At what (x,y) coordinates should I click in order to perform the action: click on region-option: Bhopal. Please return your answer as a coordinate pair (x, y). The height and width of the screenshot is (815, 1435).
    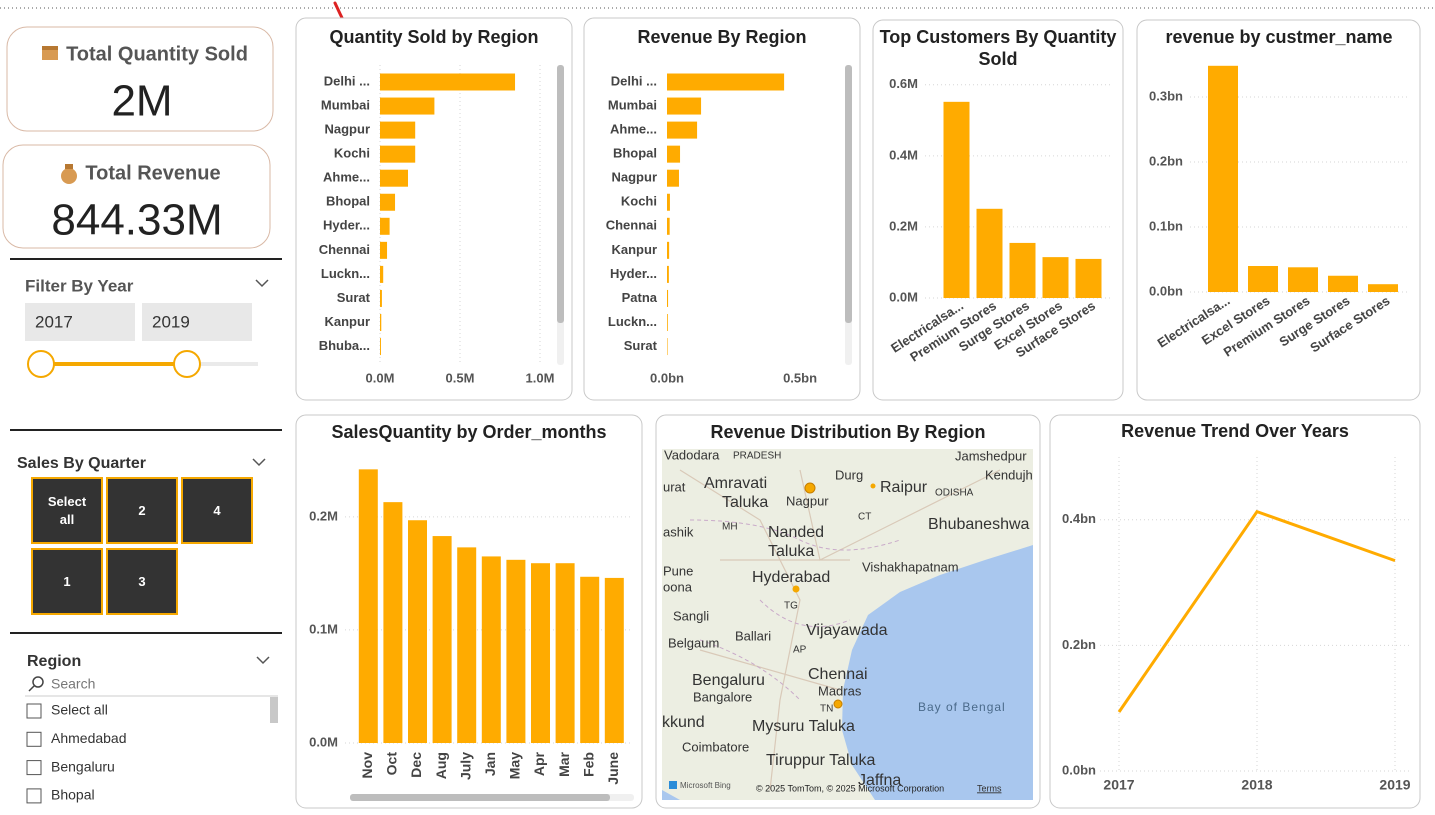
    Looking at the image, I should click on (73, 795).